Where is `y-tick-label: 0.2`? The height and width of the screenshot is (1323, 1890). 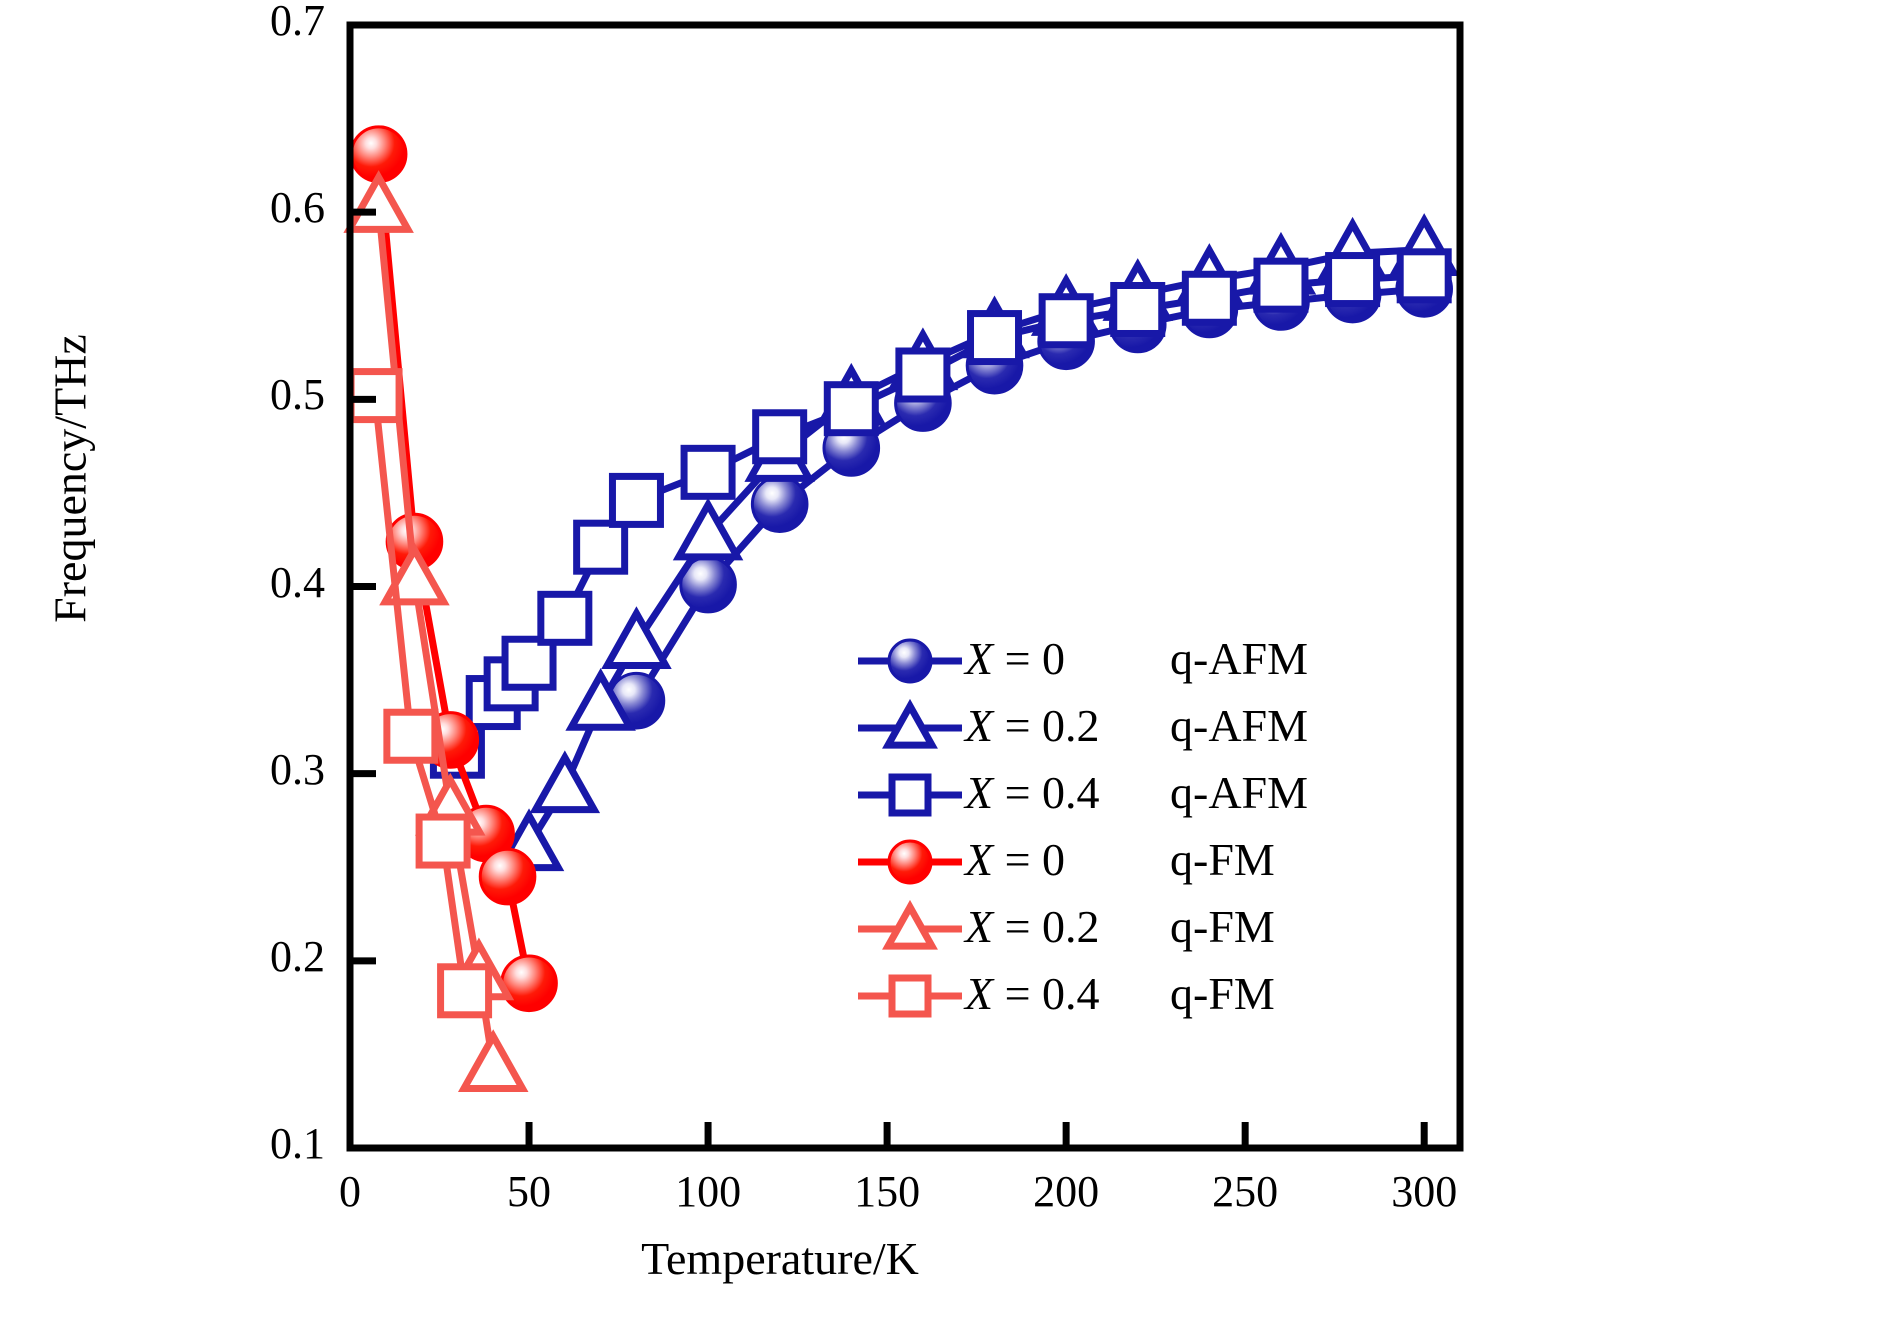
y-tick-label: 0.2 is located at coordinates (297, 956).